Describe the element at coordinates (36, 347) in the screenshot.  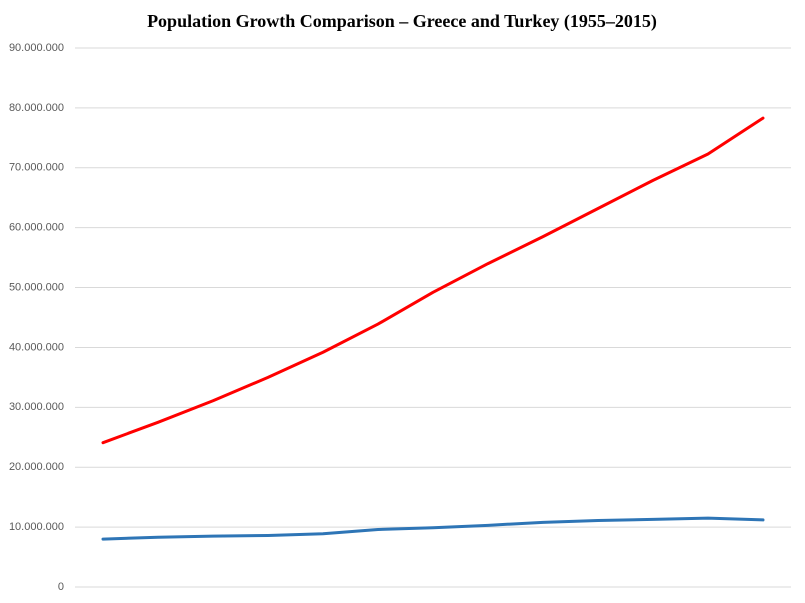
I see `y-tick-label: 40.000.000` at that location.